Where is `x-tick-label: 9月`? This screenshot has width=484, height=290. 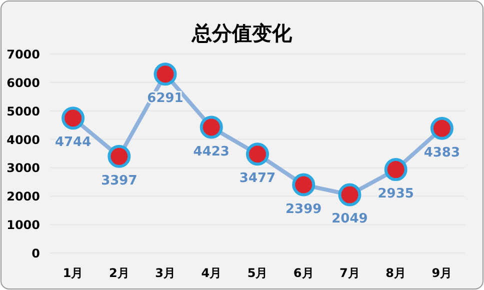
x-tick-label: 9月 is located at coordinates (442, 273).